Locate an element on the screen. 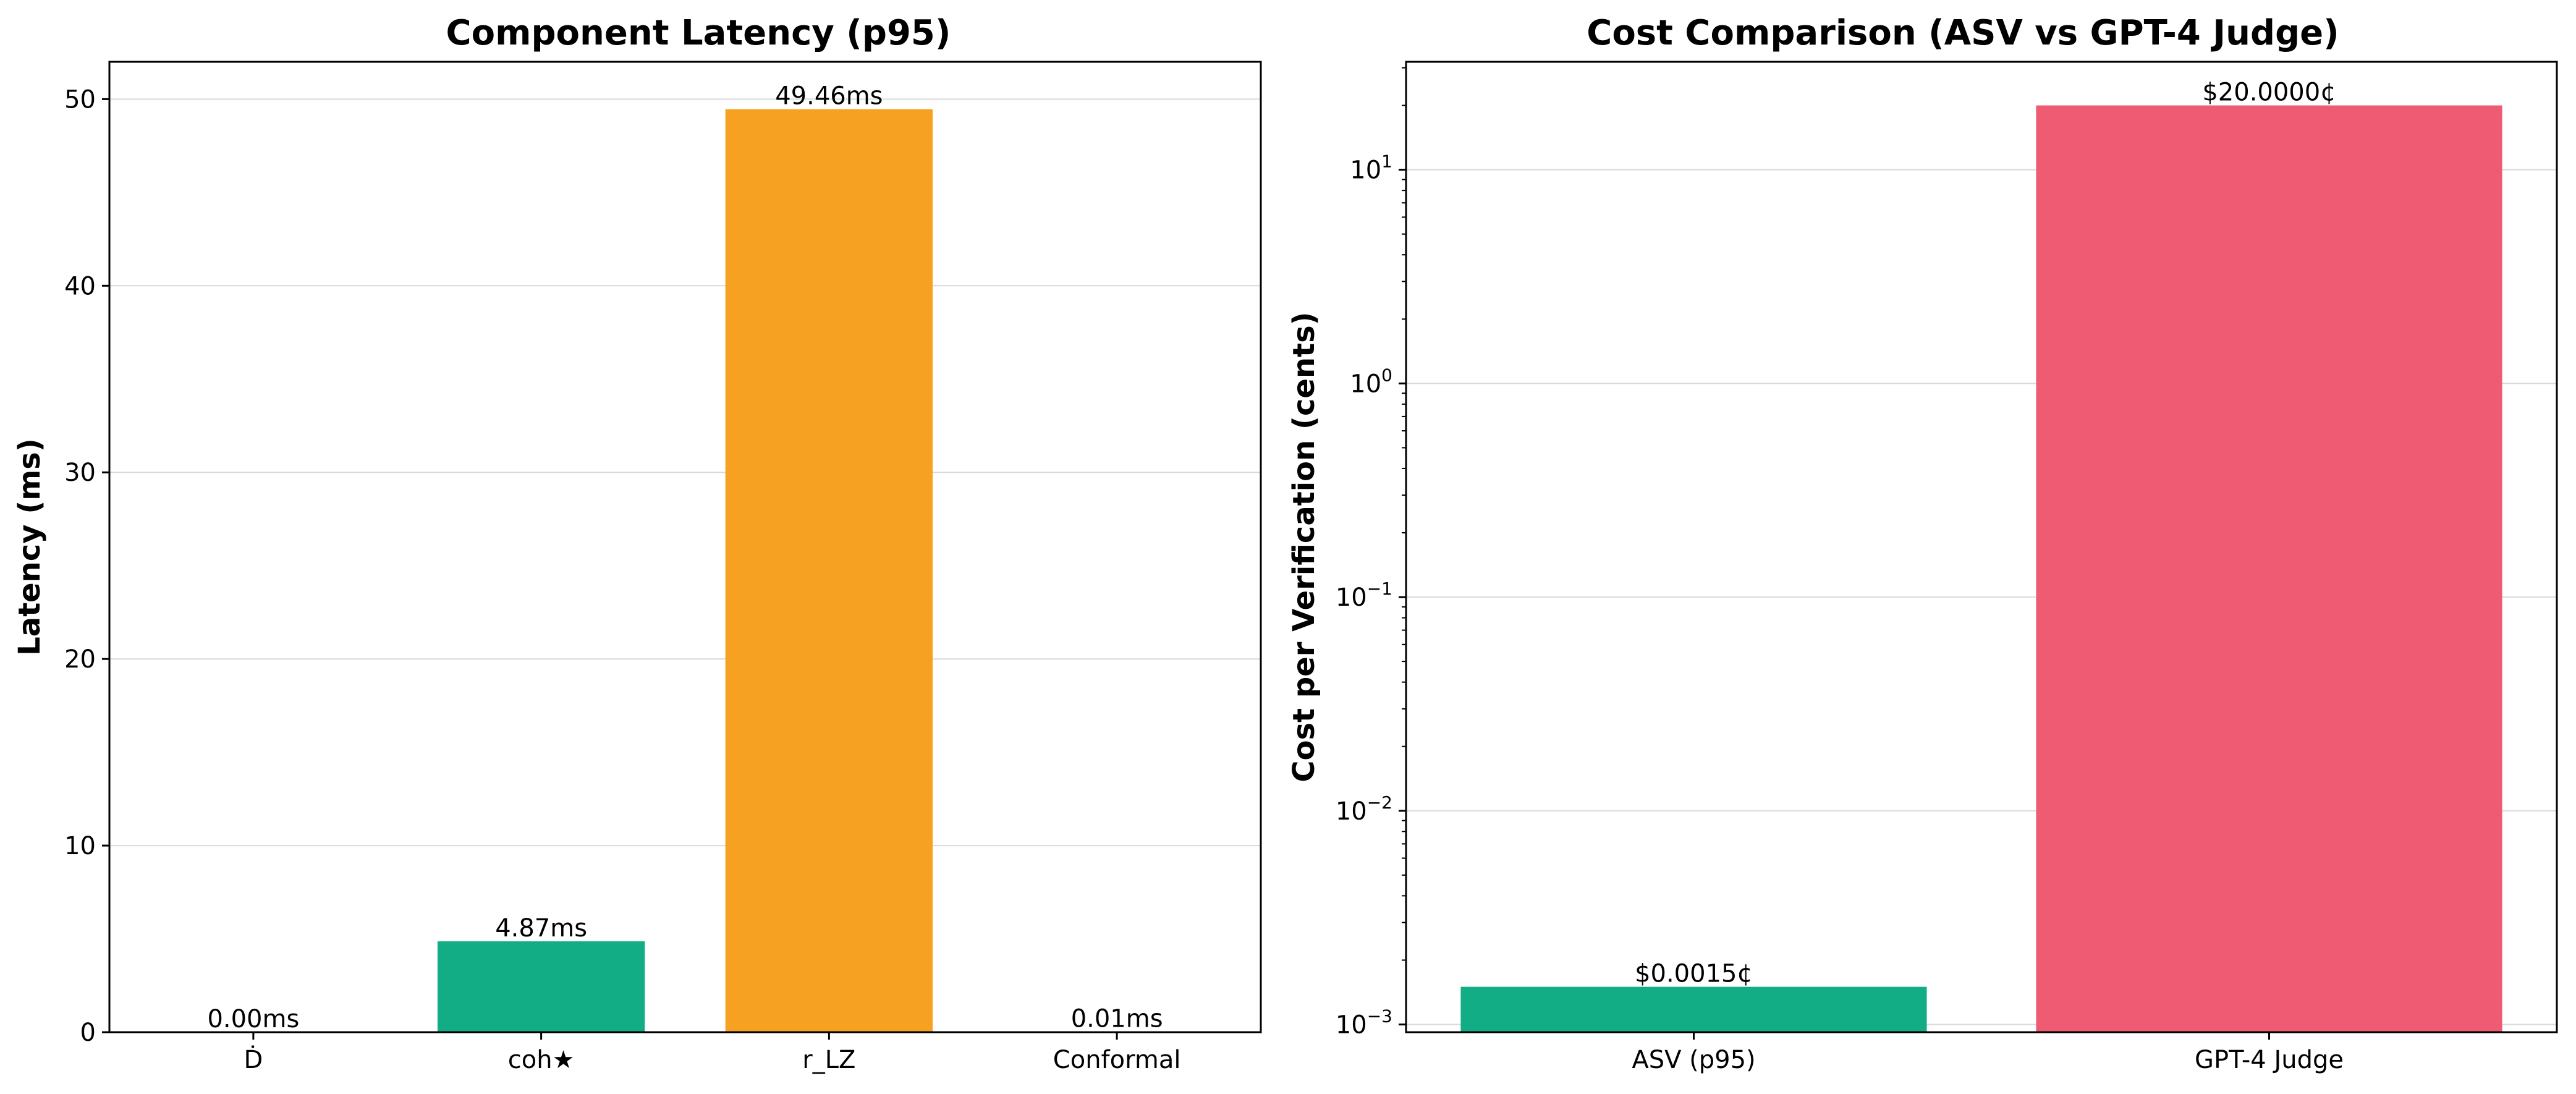  latency-x-ticks: Ḋ coh★ r_LZ Conformal is located at coordinates (712, 1053).